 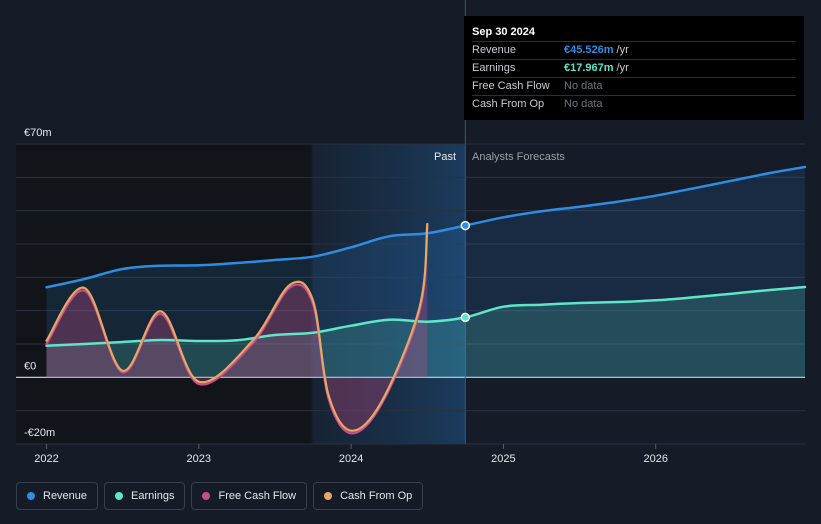 What do you see at coordinates (206, 496) in the screenshot?
I see `free-cash-flow-dot-icon` at bounding box center [206, 496].